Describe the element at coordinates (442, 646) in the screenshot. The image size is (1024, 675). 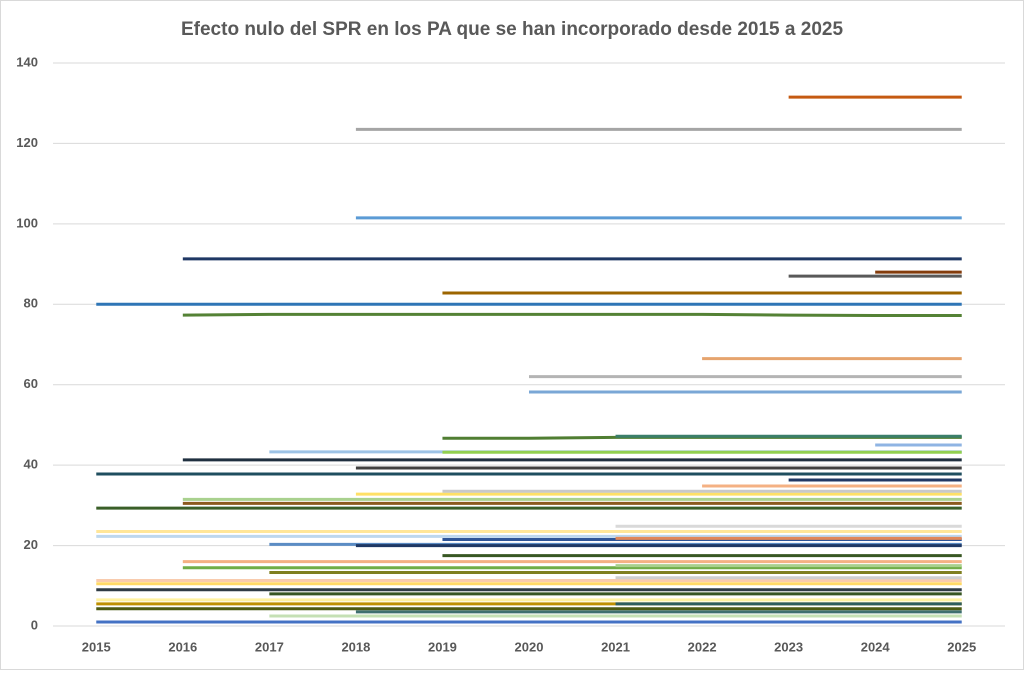
I see `x-tick-label: 2019` at that location.